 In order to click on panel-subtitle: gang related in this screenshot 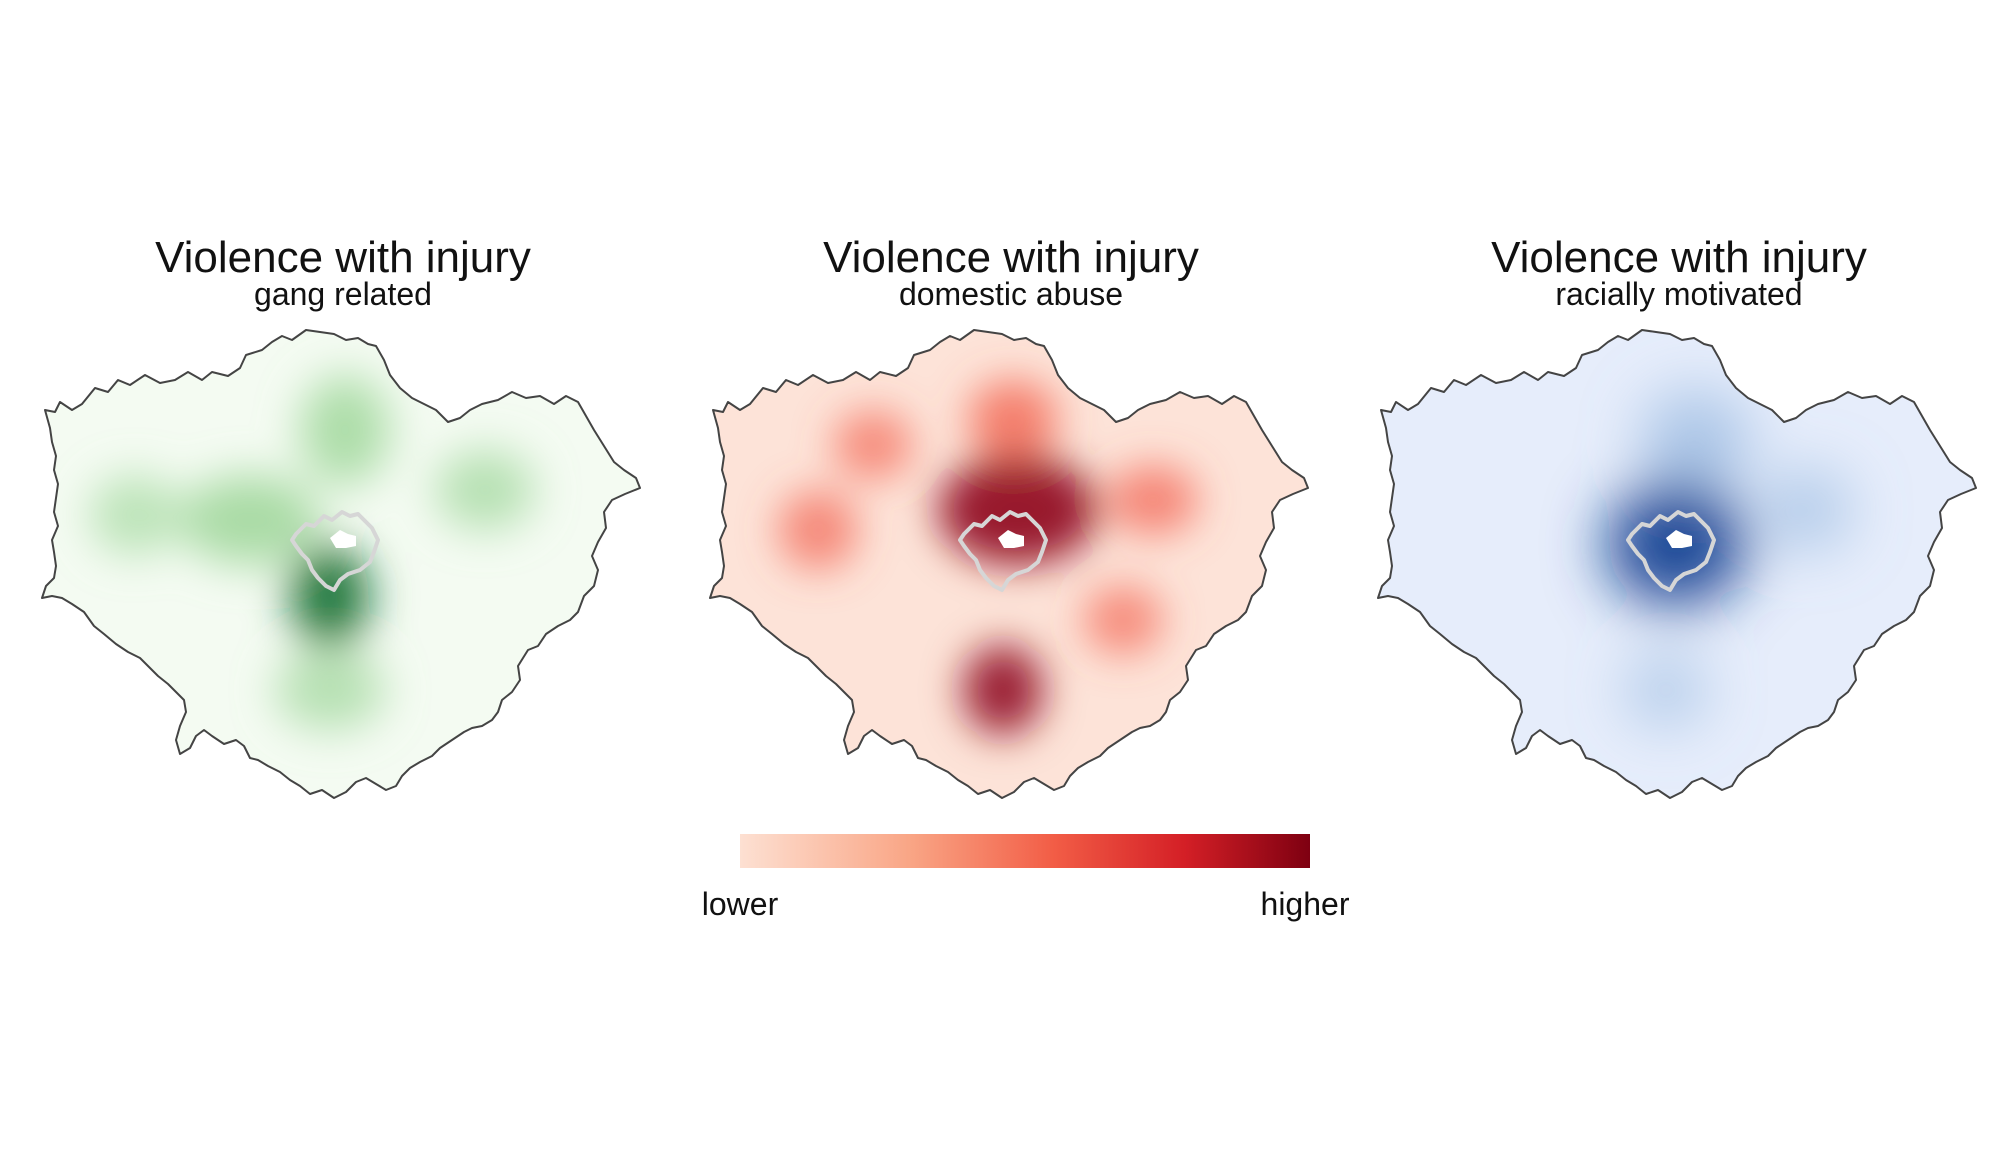, I will do `click(343, 294)`.